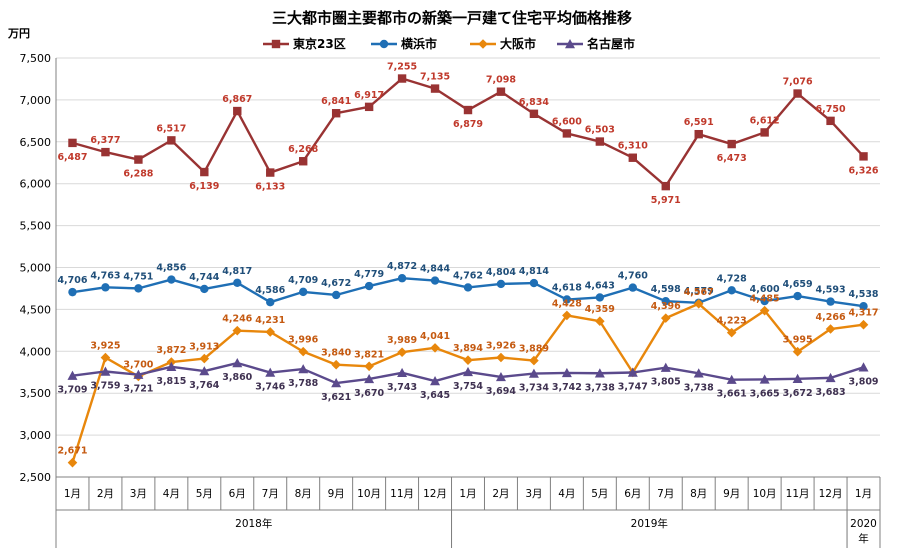  Describe the element at coordinates (36, 435) in the screenshot. I see `y-tick-label: 3,000` at that location.